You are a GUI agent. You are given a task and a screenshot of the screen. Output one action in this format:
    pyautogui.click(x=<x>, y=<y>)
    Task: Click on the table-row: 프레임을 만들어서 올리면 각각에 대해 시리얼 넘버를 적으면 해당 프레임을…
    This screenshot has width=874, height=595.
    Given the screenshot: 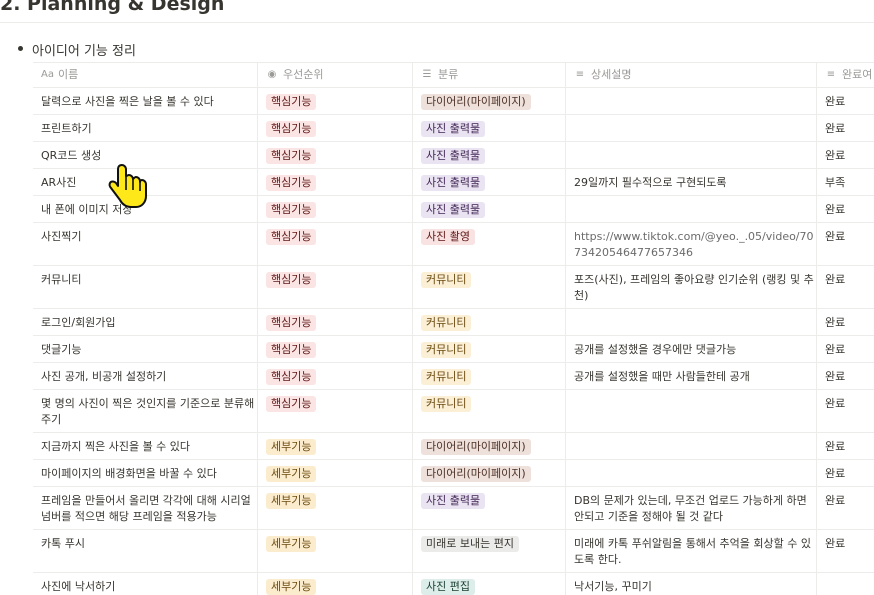 What is the action you would take?
    pyautogui.click(x=453, y=508)
    